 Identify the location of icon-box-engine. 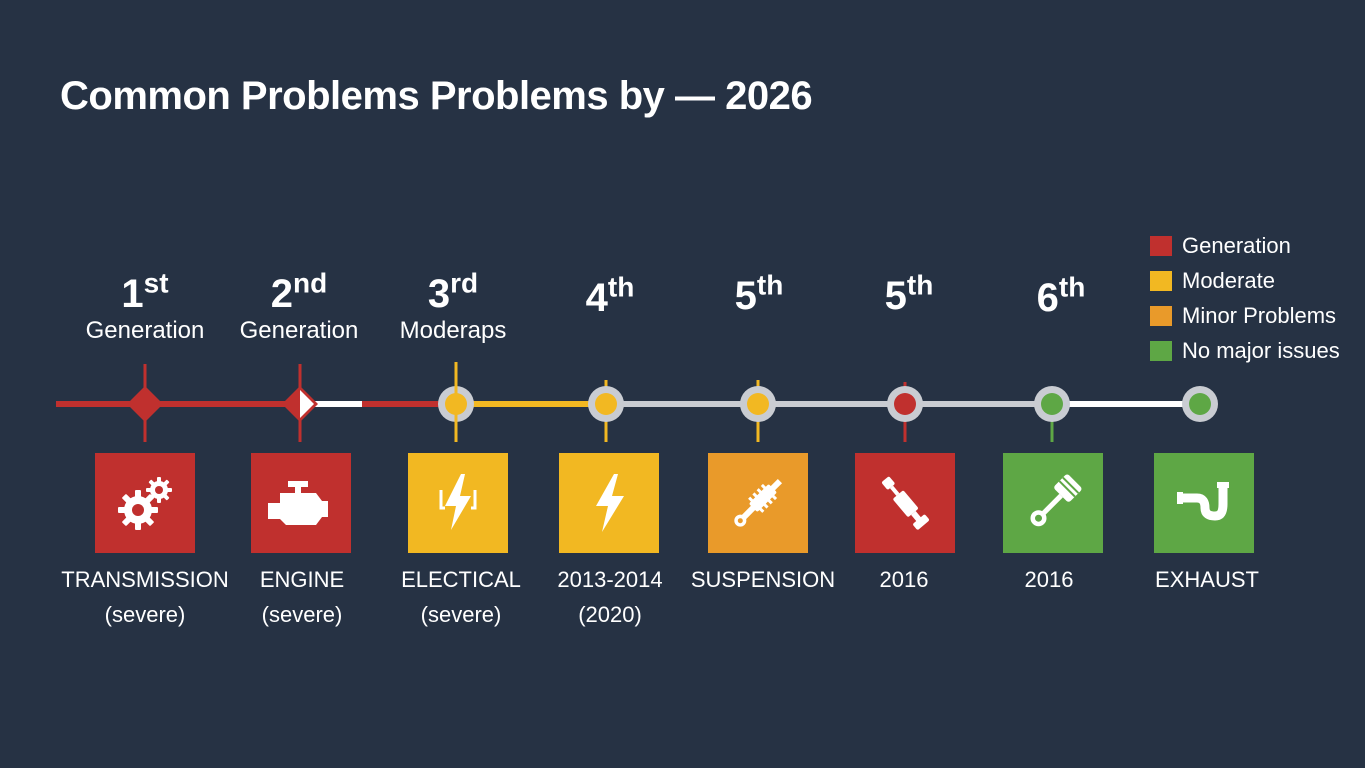
(301, 503).